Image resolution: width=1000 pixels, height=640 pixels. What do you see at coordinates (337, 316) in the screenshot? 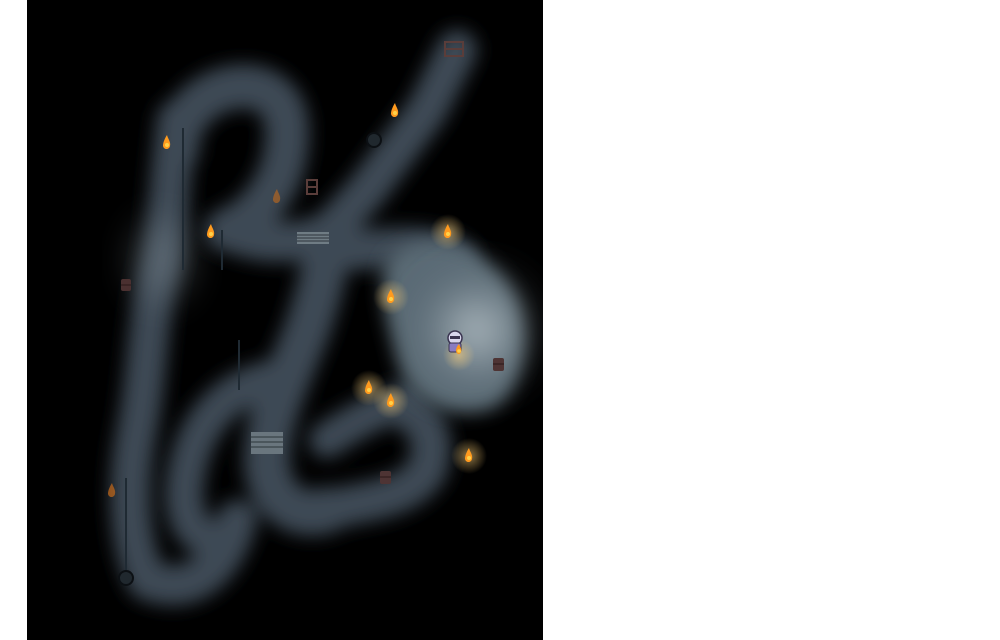
I see `lit-chamber` at bounding box center [337, 316].